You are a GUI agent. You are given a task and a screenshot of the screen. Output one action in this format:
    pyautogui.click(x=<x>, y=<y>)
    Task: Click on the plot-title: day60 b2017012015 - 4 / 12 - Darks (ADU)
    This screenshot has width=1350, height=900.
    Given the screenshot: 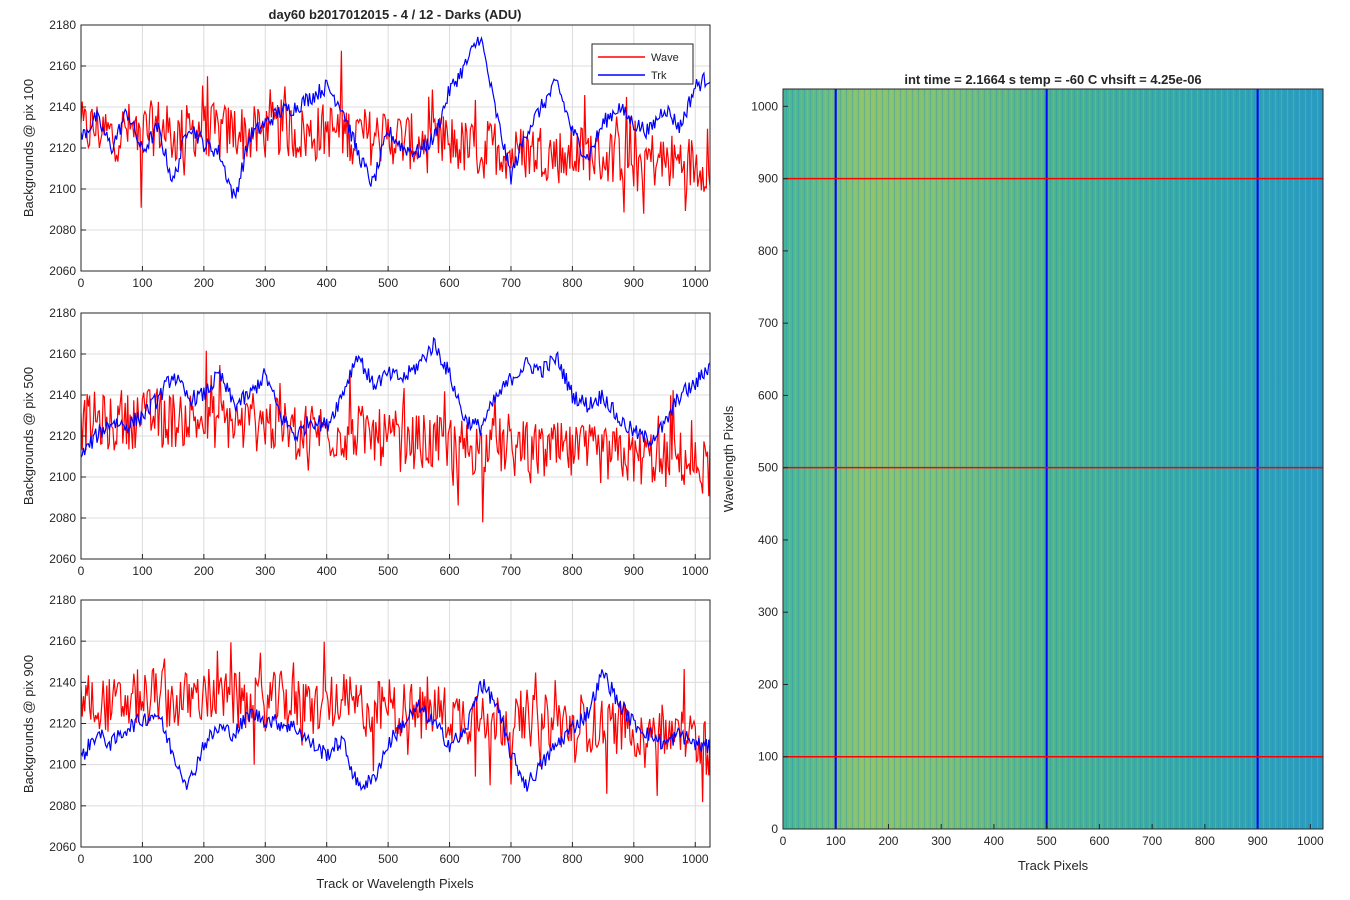 What is the action you would take?
    pyautogui.click(x=395, y=14)
    